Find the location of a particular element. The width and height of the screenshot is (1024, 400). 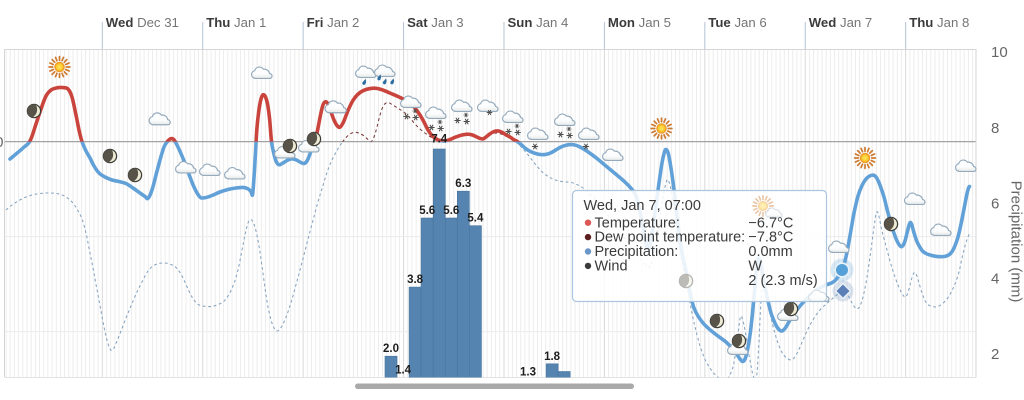

svg-text: Tue Jan 6 is located at coordinates (737, 22).